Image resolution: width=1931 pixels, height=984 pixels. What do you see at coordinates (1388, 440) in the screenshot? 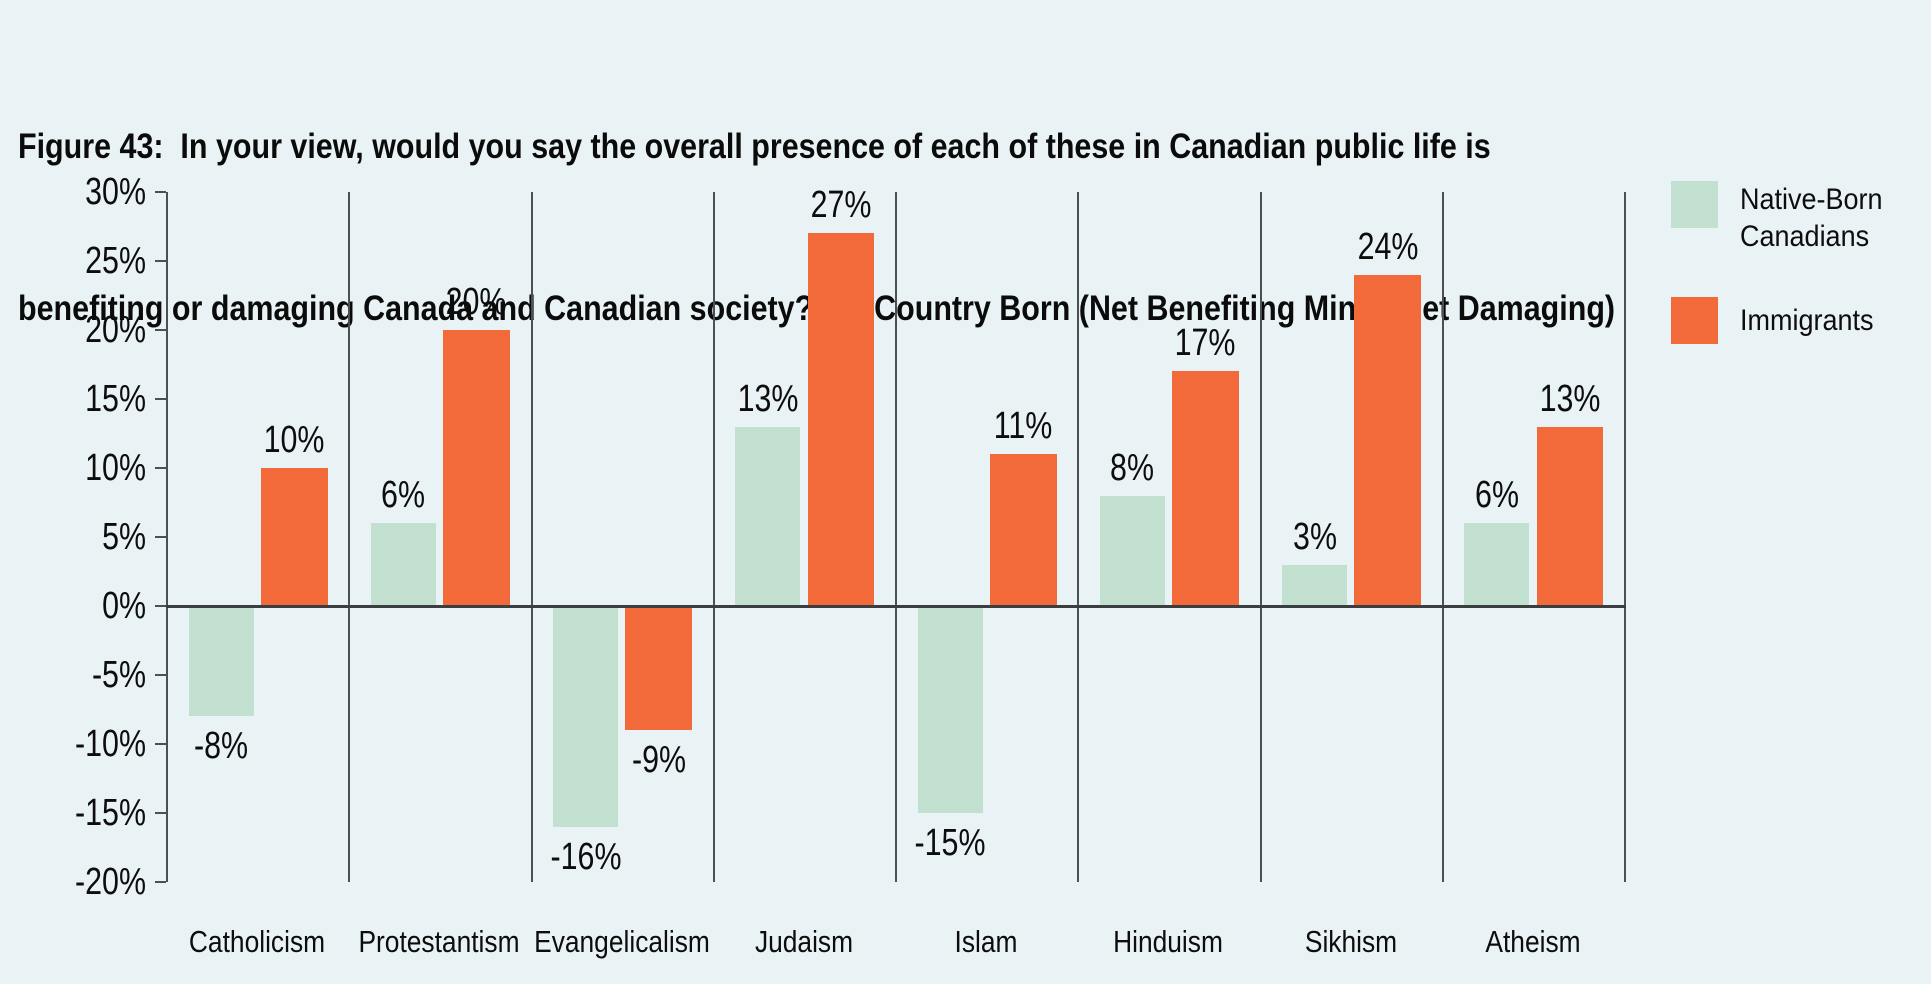
I see `bar-immigrants-sikhism` at bounding box center [1388, 440].